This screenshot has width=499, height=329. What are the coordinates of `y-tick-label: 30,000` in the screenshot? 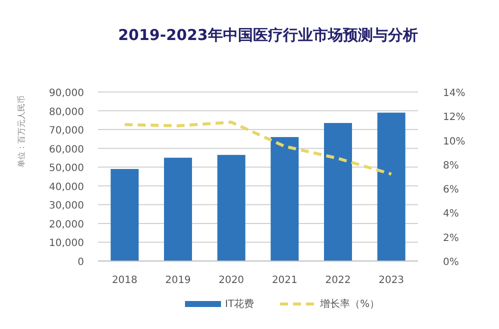 It's located at (66, 206).